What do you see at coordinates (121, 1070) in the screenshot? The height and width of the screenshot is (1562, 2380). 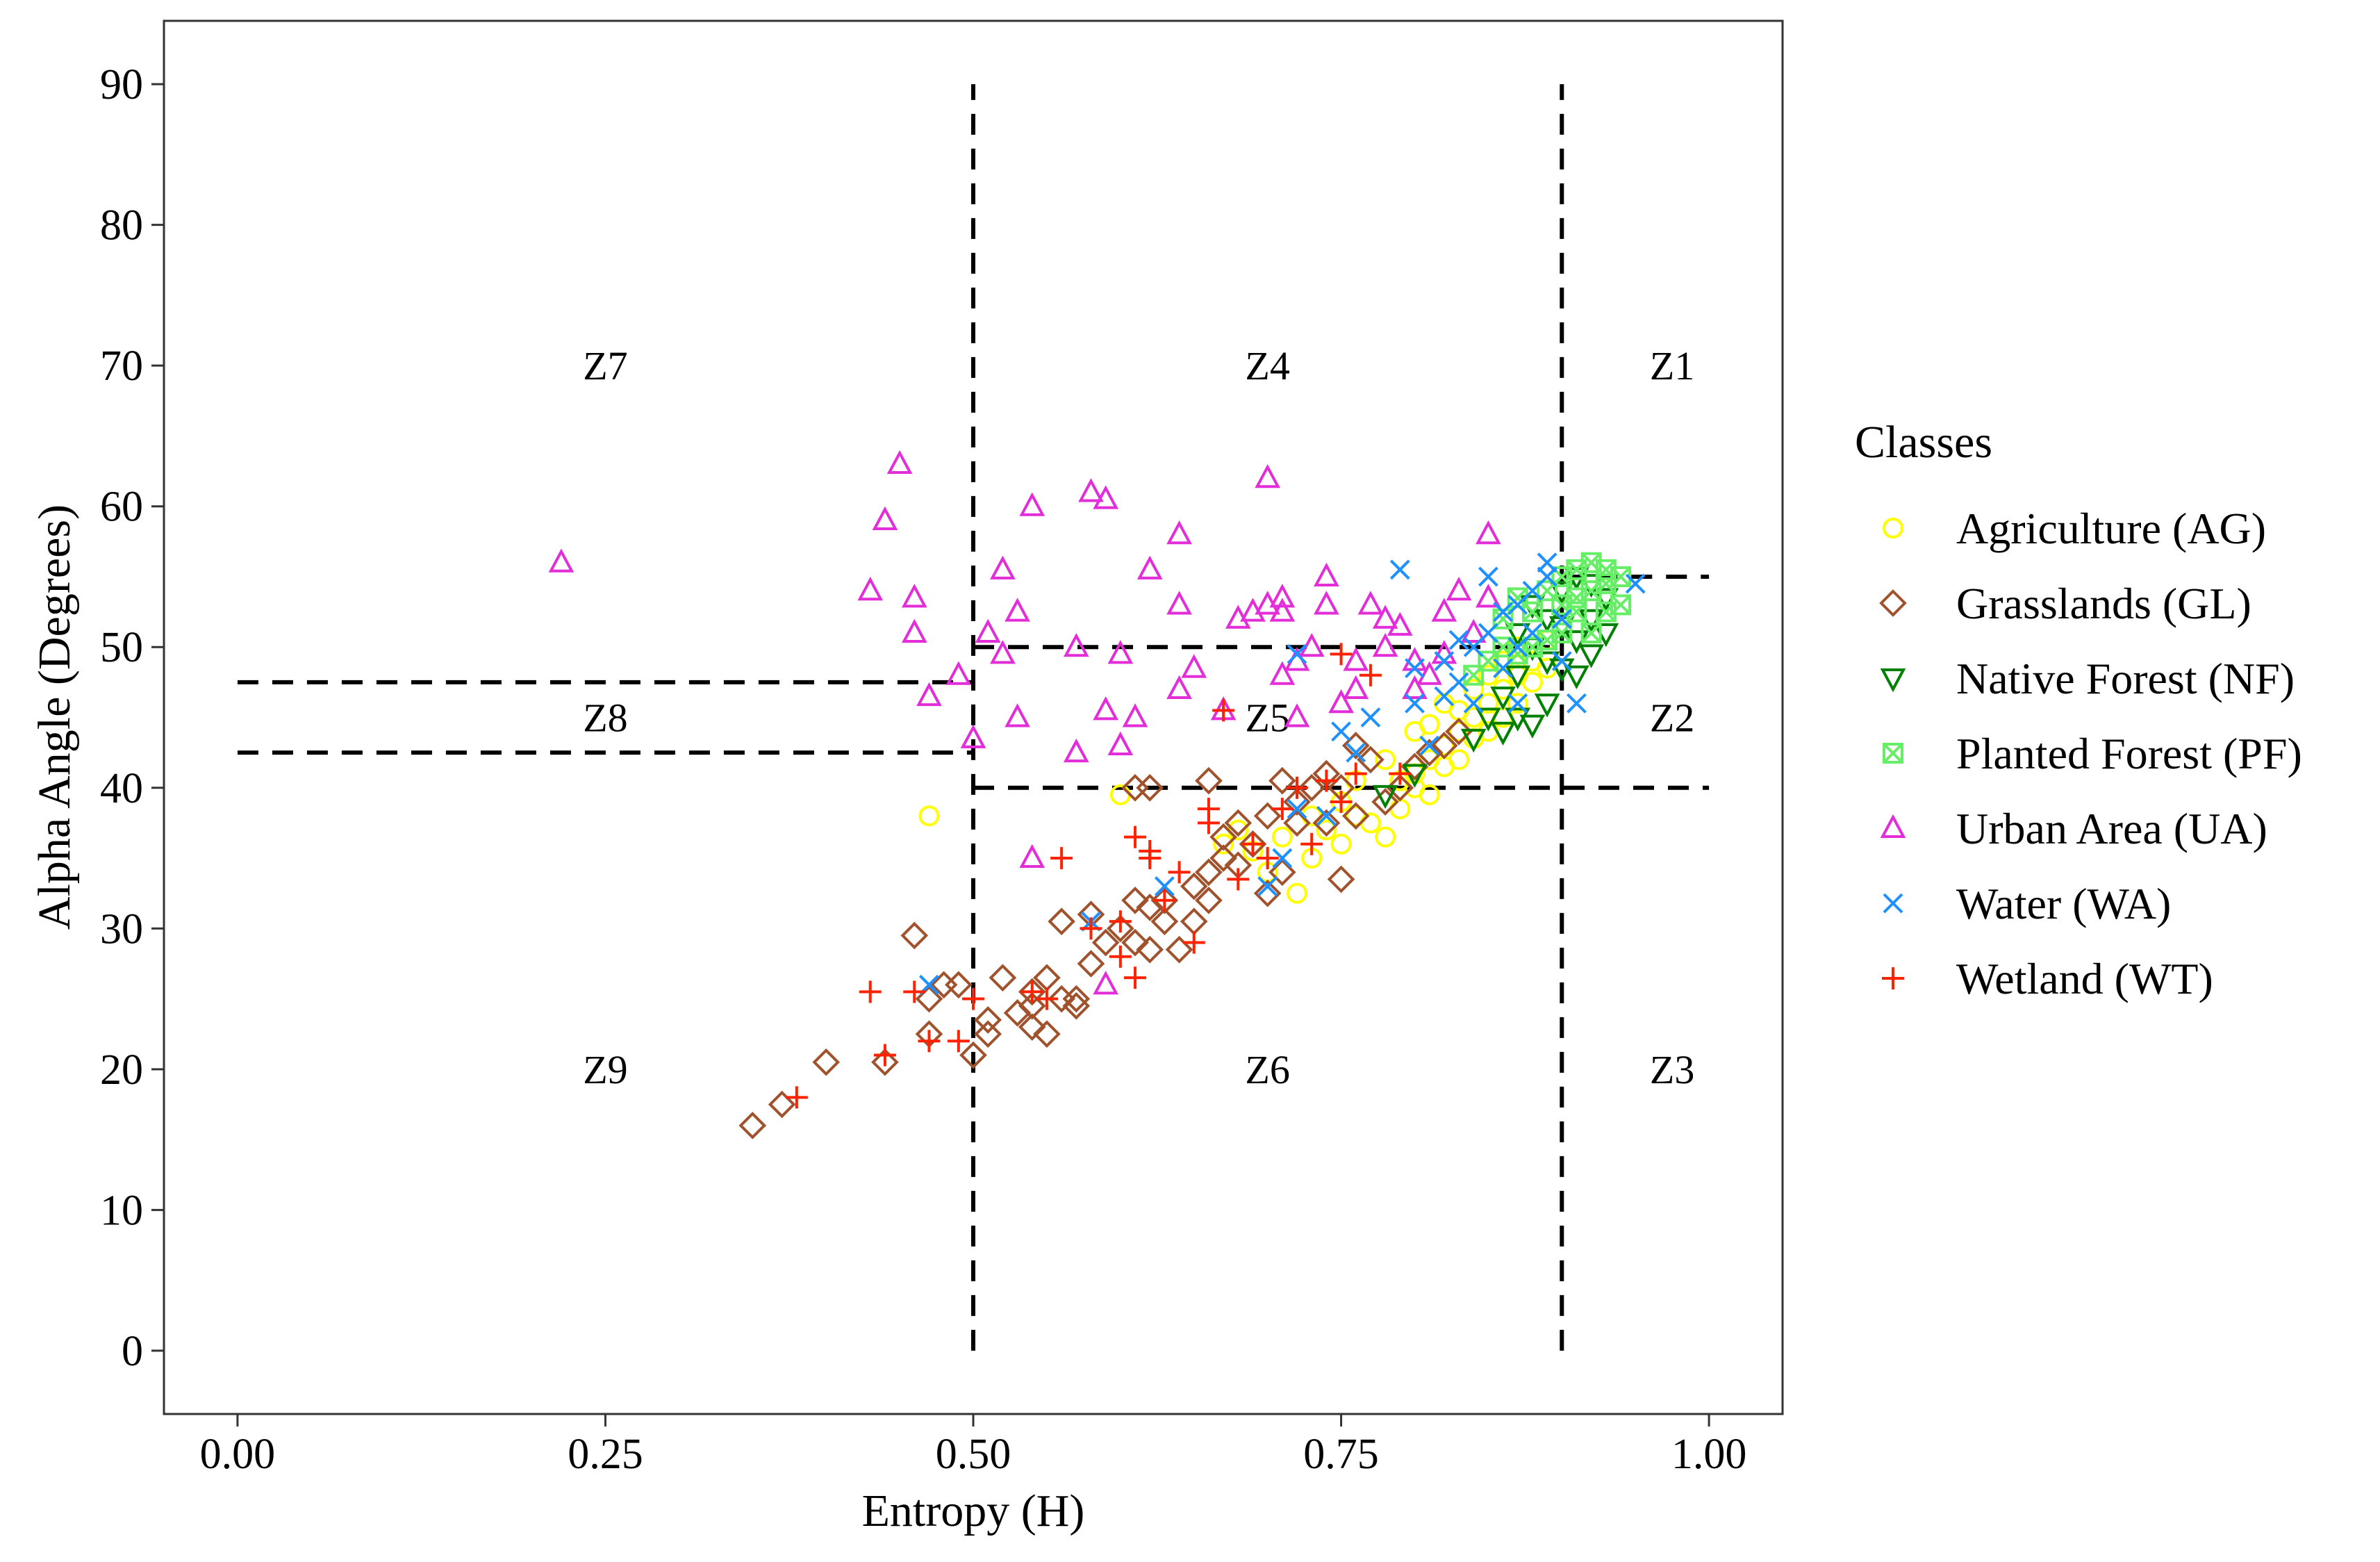 I see `y-tick-label: 20` at bounding box center [121, 1070].